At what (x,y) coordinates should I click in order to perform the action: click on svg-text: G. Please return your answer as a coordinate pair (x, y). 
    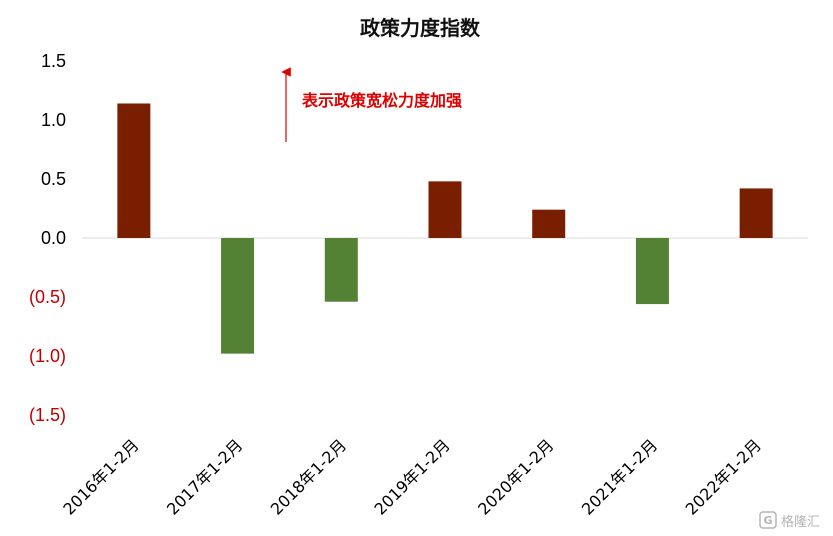
    Looking at the image, I should click on (767, 520).